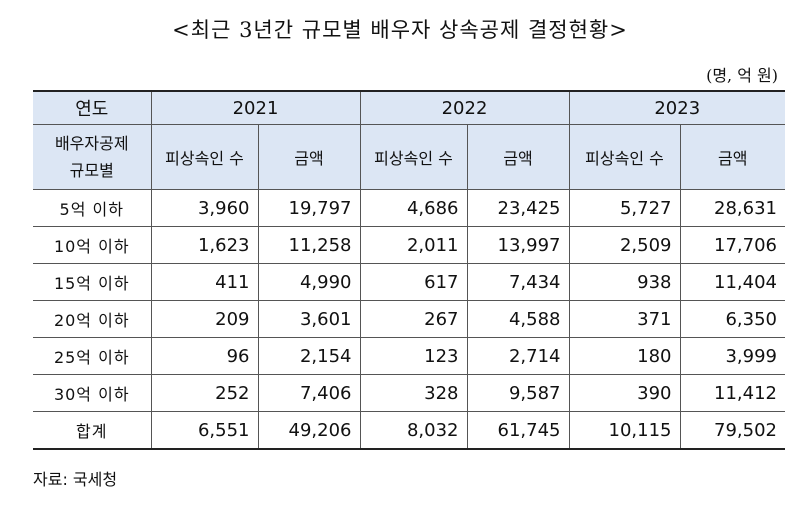  I want to click on table-cell: 61,745, so click(518, 430).